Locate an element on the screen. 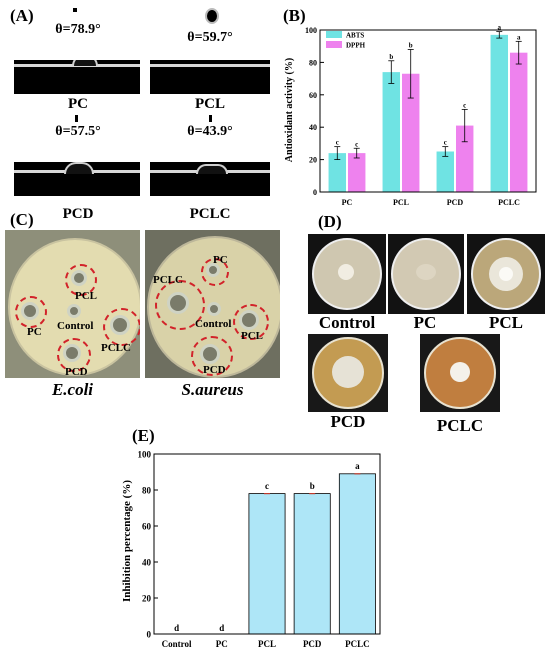 Image resolution: width=550 pixels, height=652 pixels. legend-label: DPPH is located at coordinates (356, 46).